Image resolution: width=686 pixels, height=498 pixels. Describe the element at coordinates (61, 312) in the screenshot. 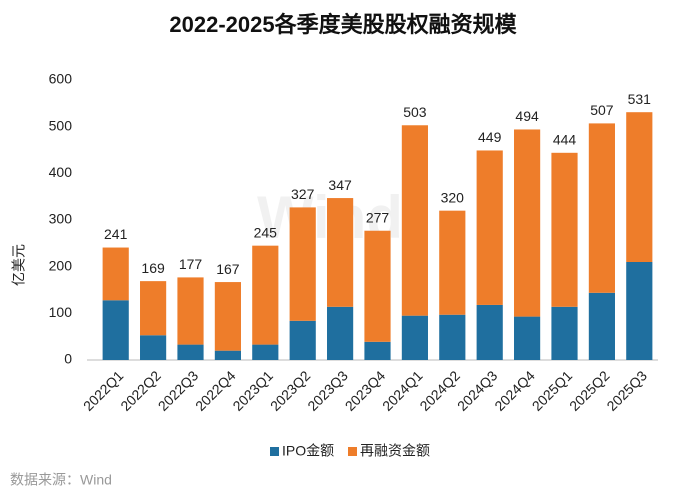

I see `y-tick-label: 100` at that location.